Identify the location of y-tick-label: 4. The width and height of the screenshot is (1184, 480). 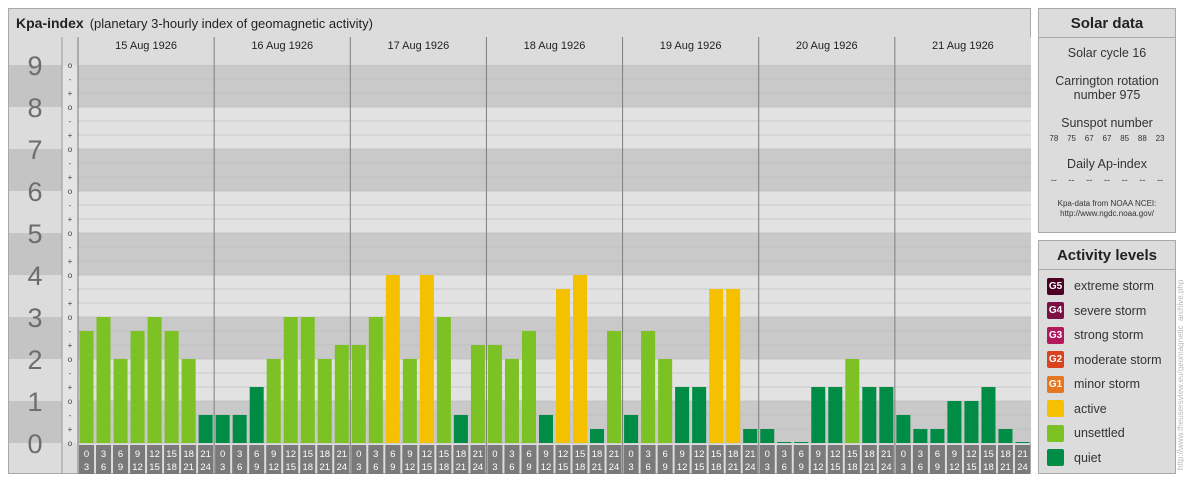
(34, 276).